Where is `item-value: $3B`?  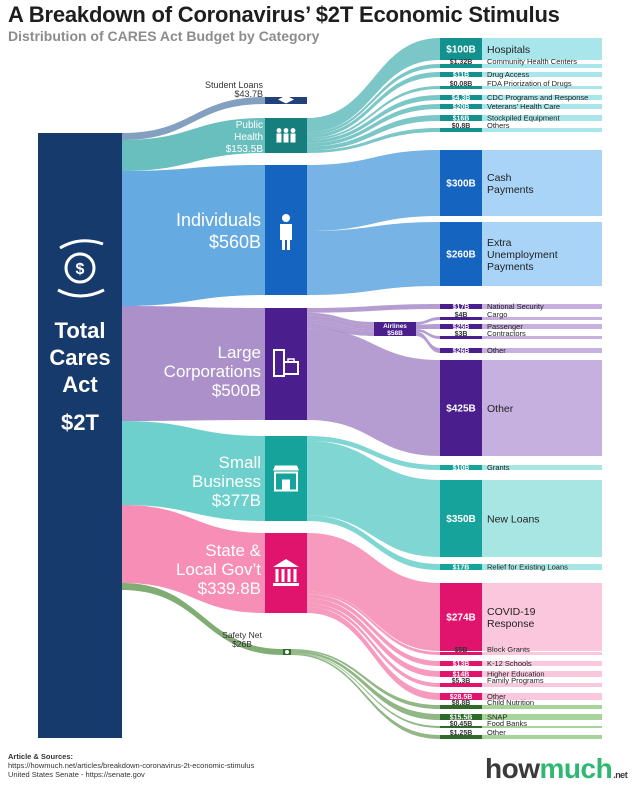 item-value: $3B is located at coordinates (461, 334).